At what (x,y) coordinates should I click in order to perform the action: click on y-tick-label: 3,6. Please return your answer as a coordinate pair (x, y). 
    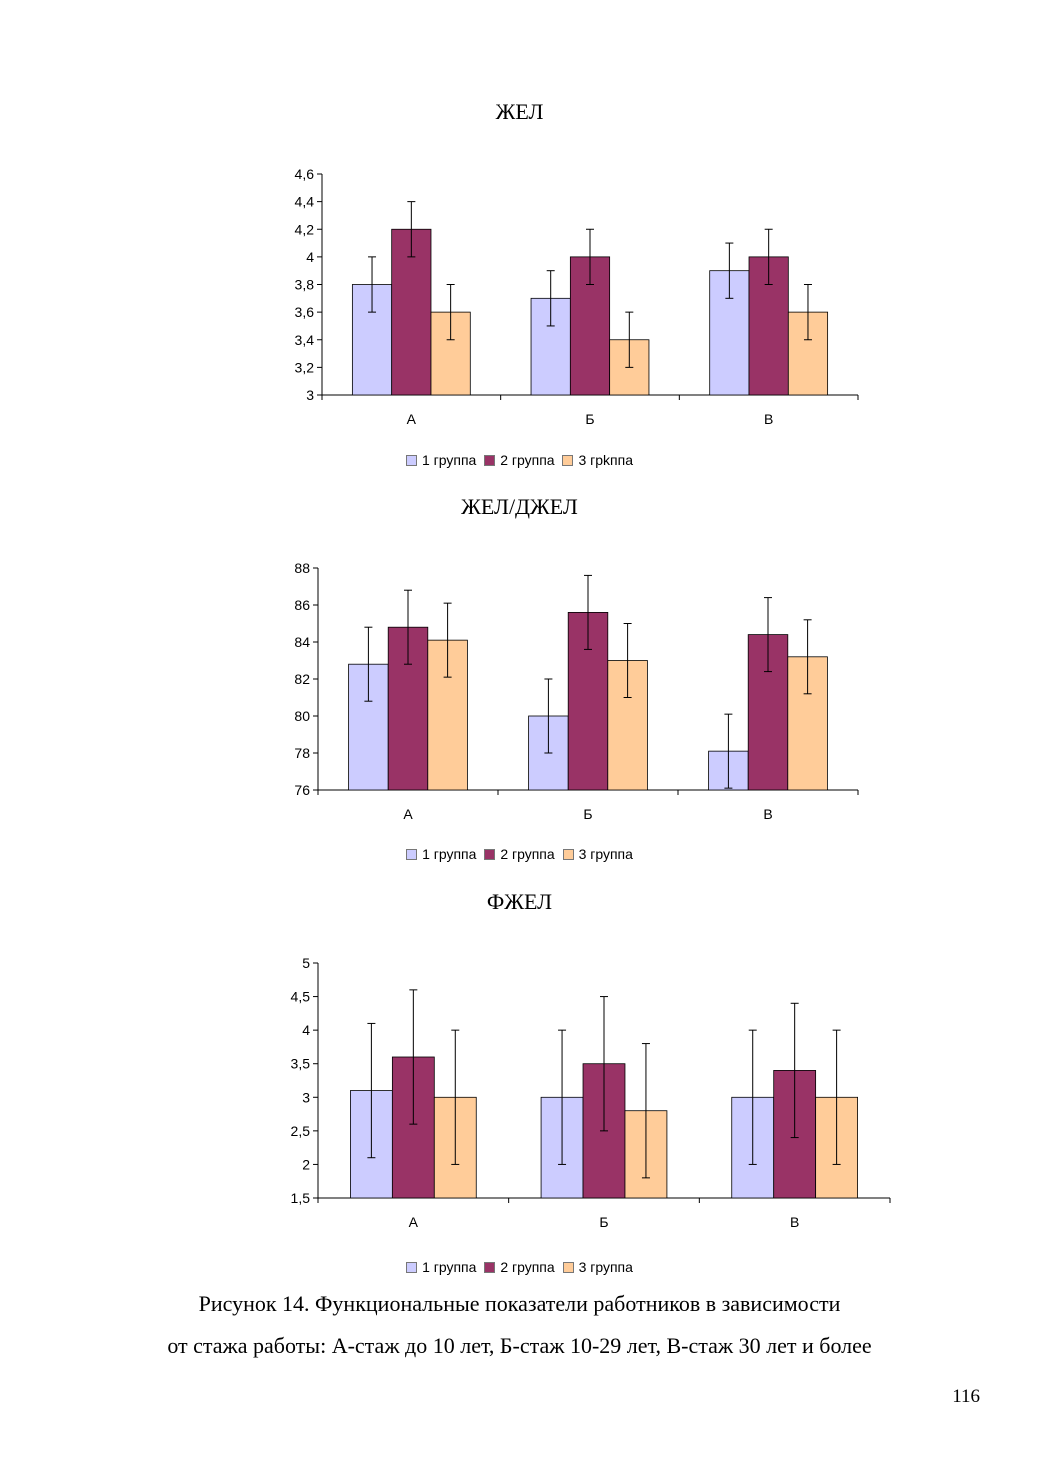
    Looking at the image, I should click on (305, 312).